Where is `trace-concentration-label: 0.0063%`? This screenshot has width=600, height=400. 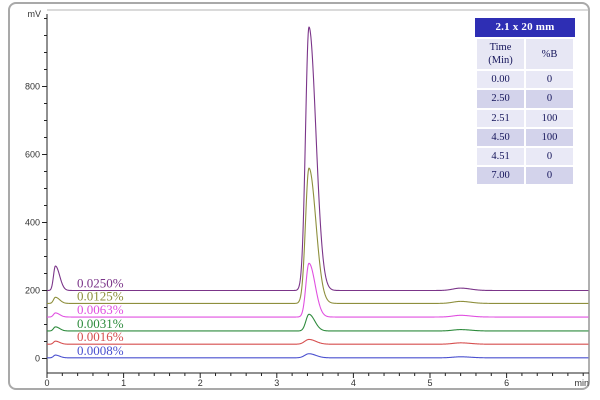
trace-concentration-label: 0.0063% is located at coordinates (100, 309).